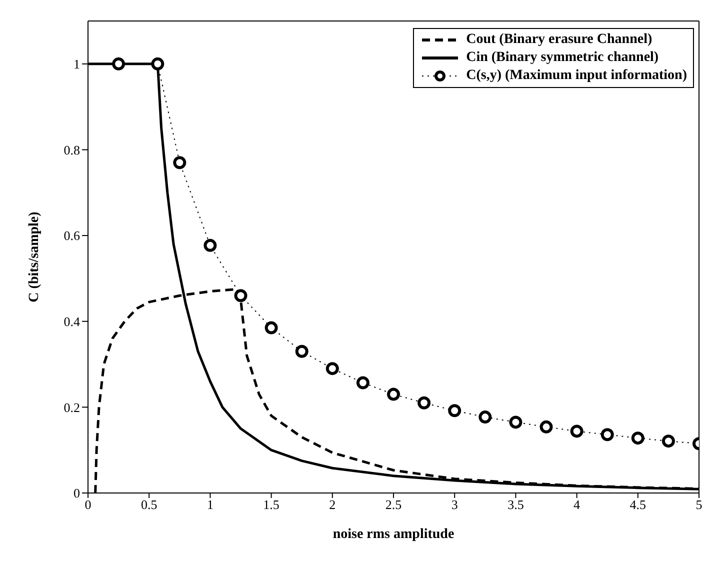 The image size is (717, 572). What do you see at coordinates (210, 504) in the screenshot?
I see `x-tick-label: 1` at bounding box center [210, 504].